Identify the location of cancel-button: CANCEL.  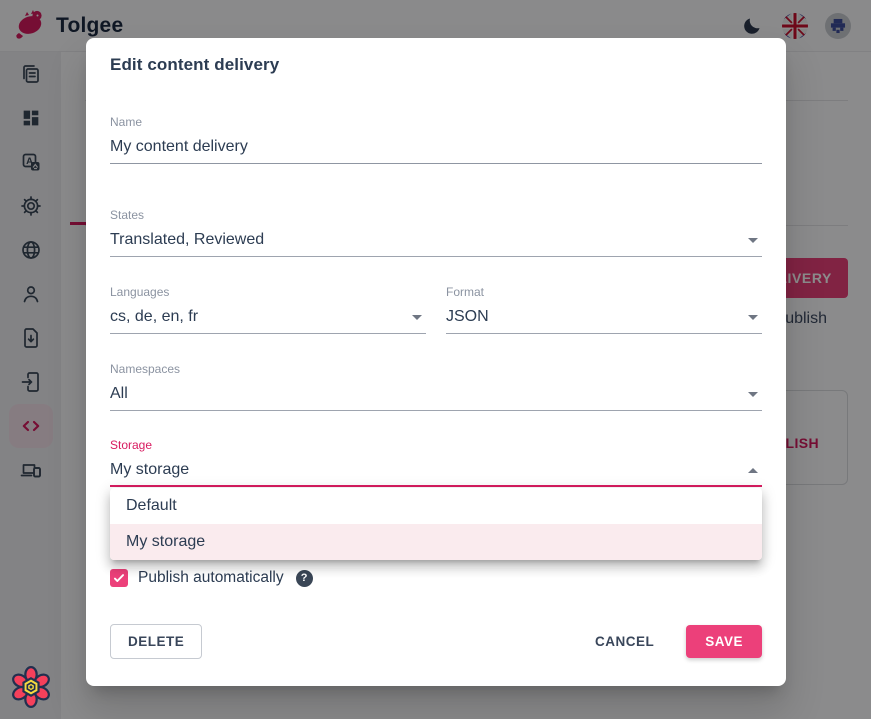
(624, 641).